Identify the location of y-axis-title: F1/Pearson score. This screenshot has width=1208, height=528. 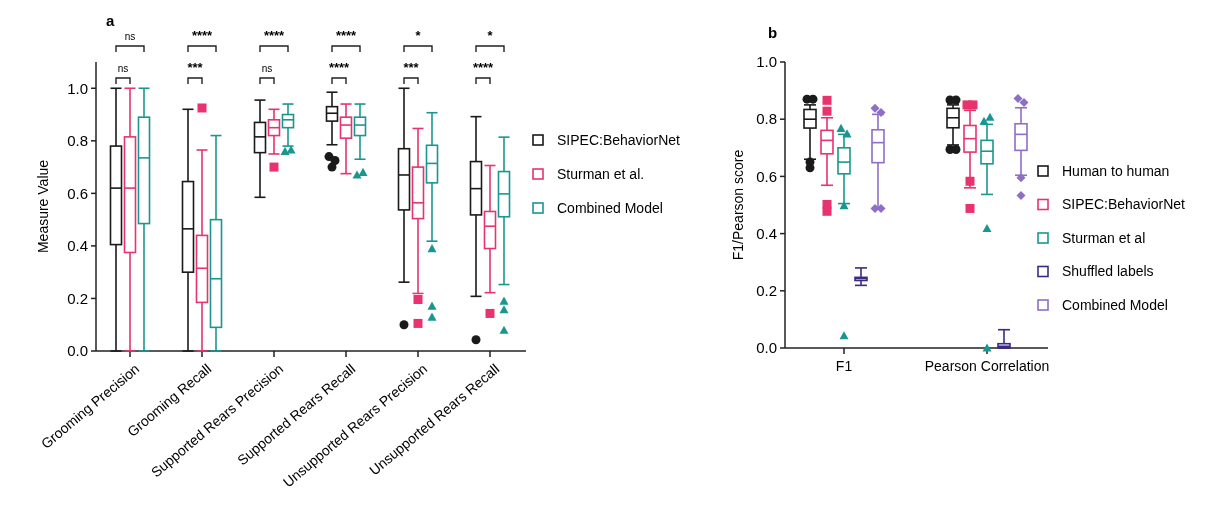
(738, 205).